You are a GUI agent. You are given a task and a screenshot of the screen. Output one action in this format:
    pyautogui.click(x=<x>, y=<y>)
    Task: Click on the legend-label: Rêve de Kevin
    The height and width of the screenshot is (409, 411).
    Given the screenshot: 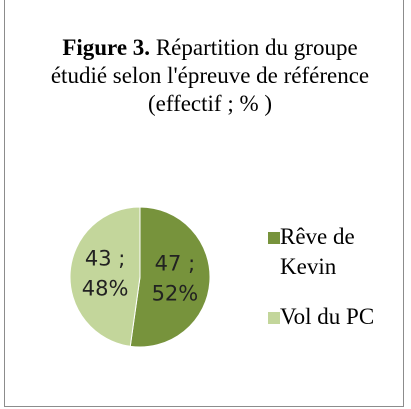 What is the action you would take?
    pyautogui.click(x=317, y=251)
    